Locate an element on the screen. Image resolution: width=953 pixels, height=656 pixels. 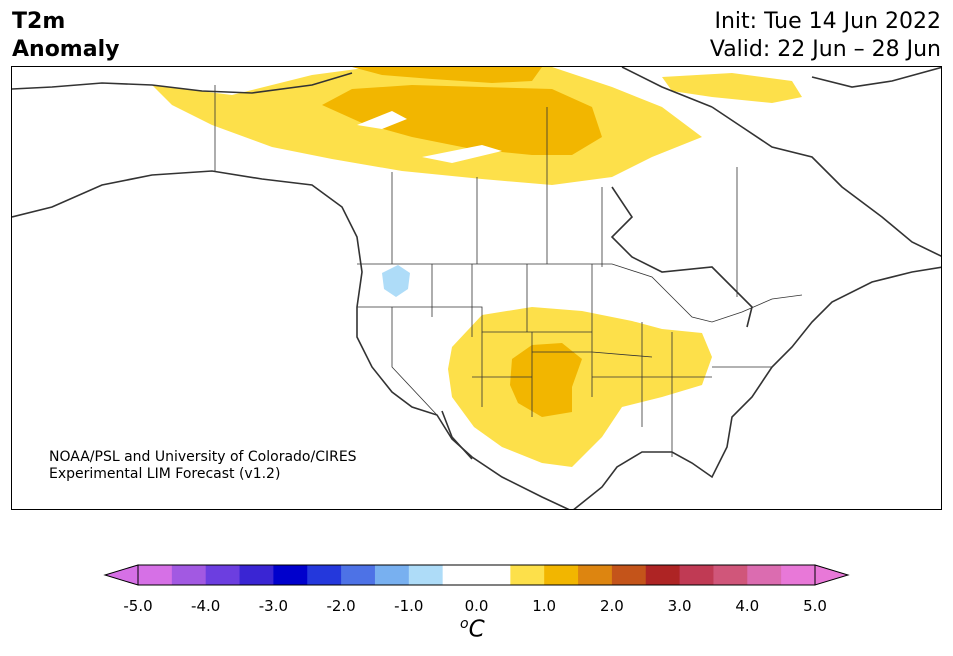
colorbar-frame is located at coordinates (476, 575).